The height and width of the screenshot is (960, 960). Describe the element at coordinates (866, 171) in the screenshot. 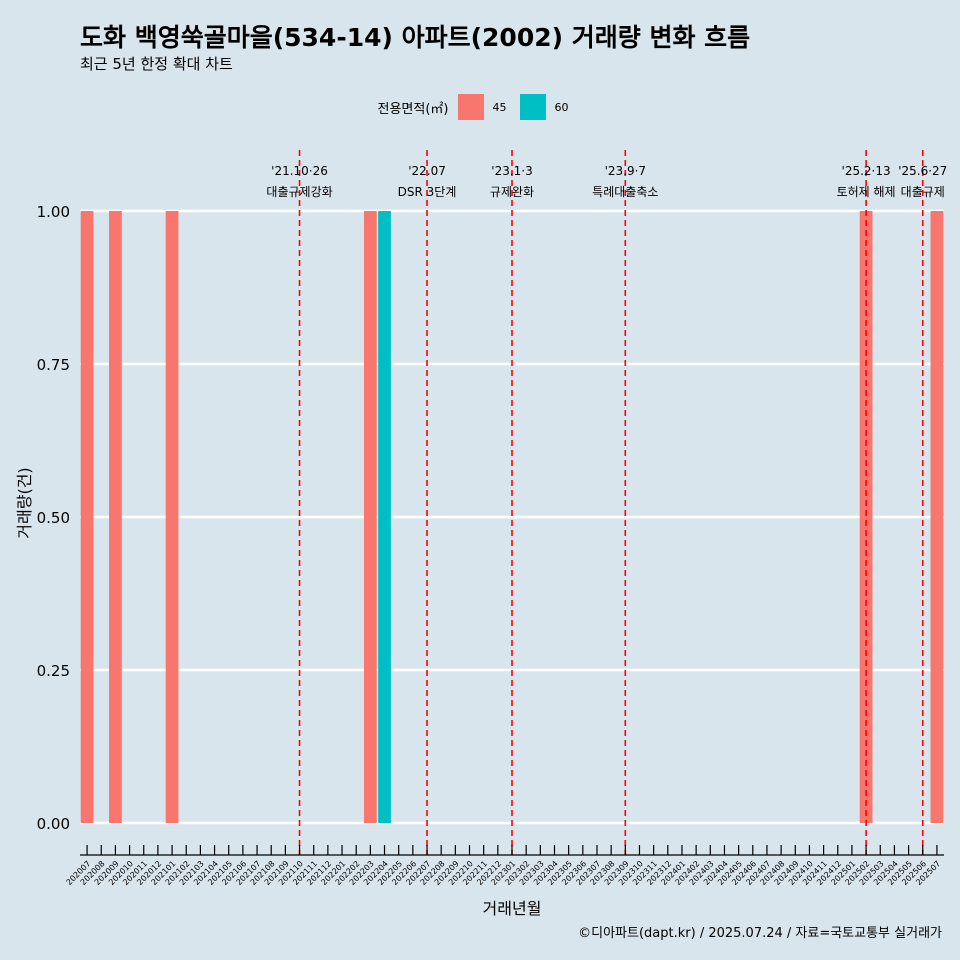

I see `annotation-date: '25.2·13` at that location.